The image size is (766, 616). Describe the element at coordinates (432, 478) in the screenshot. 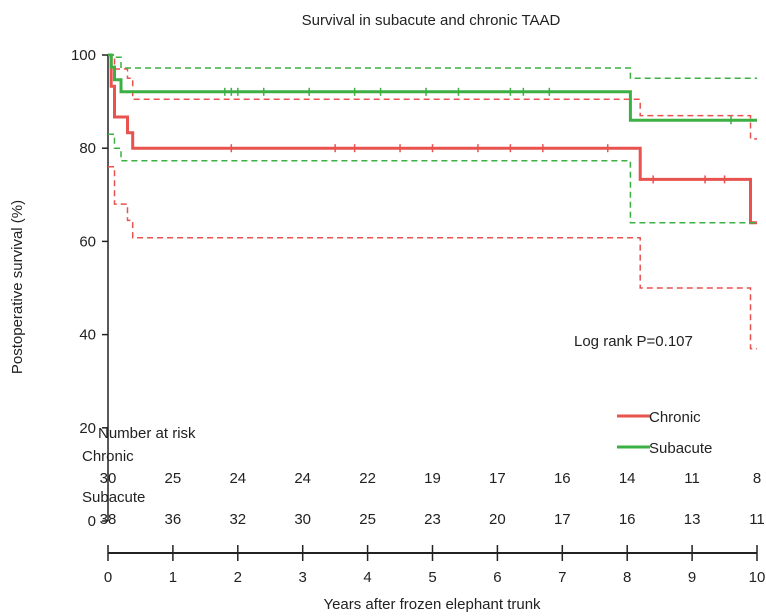

I see `risk-count-chronic: 19` at that location.